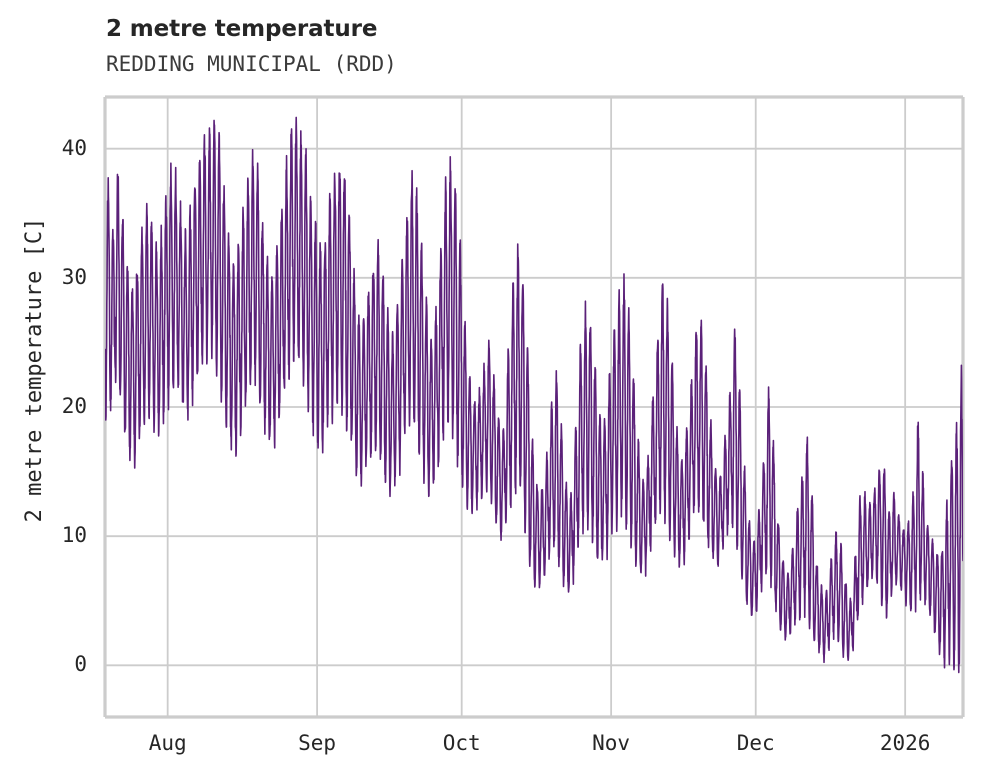 This screenshot has height=782, width=981. I want to click on x-tick-label: Nov, so click(611, 743).